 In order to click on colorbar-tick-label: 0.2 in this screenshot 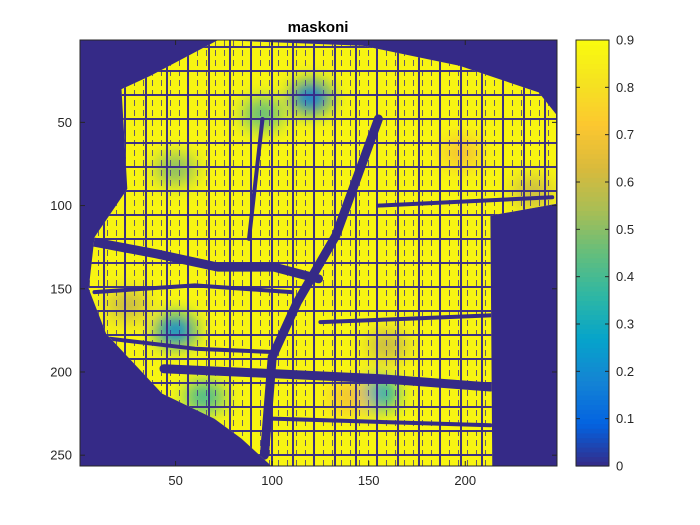, I will do `click(625, 371)`.